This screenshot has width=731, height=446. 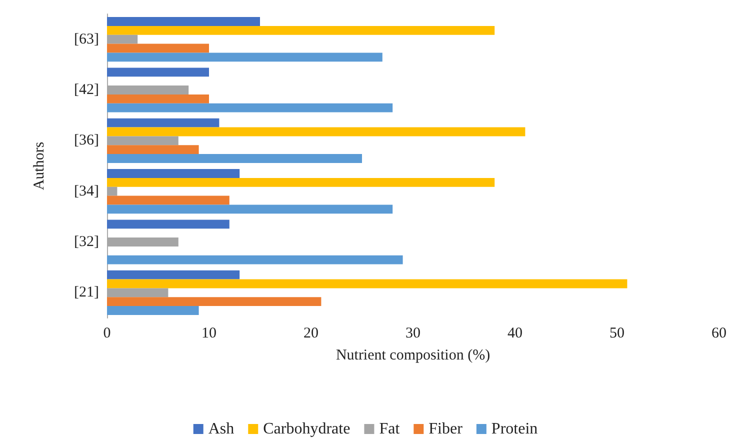 I want to click on x-tick-label: 20, so click(x=311, y=334).